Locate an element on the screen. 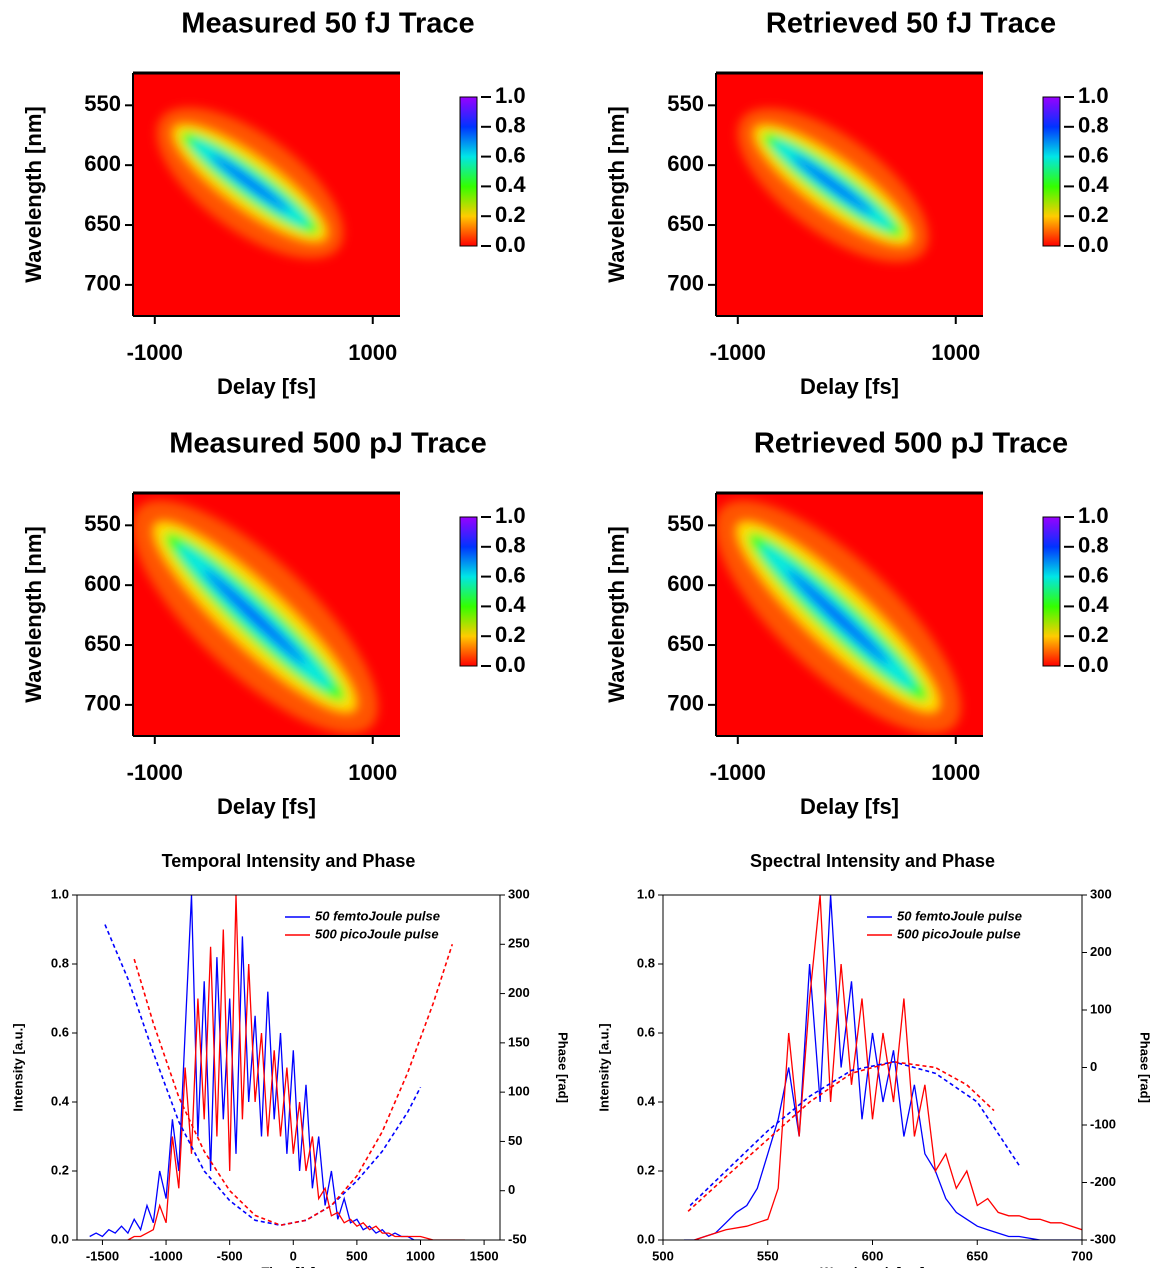 The image size is (1174, 1268). y-tick-label: 1.0 is located at coordinates (60, 893).